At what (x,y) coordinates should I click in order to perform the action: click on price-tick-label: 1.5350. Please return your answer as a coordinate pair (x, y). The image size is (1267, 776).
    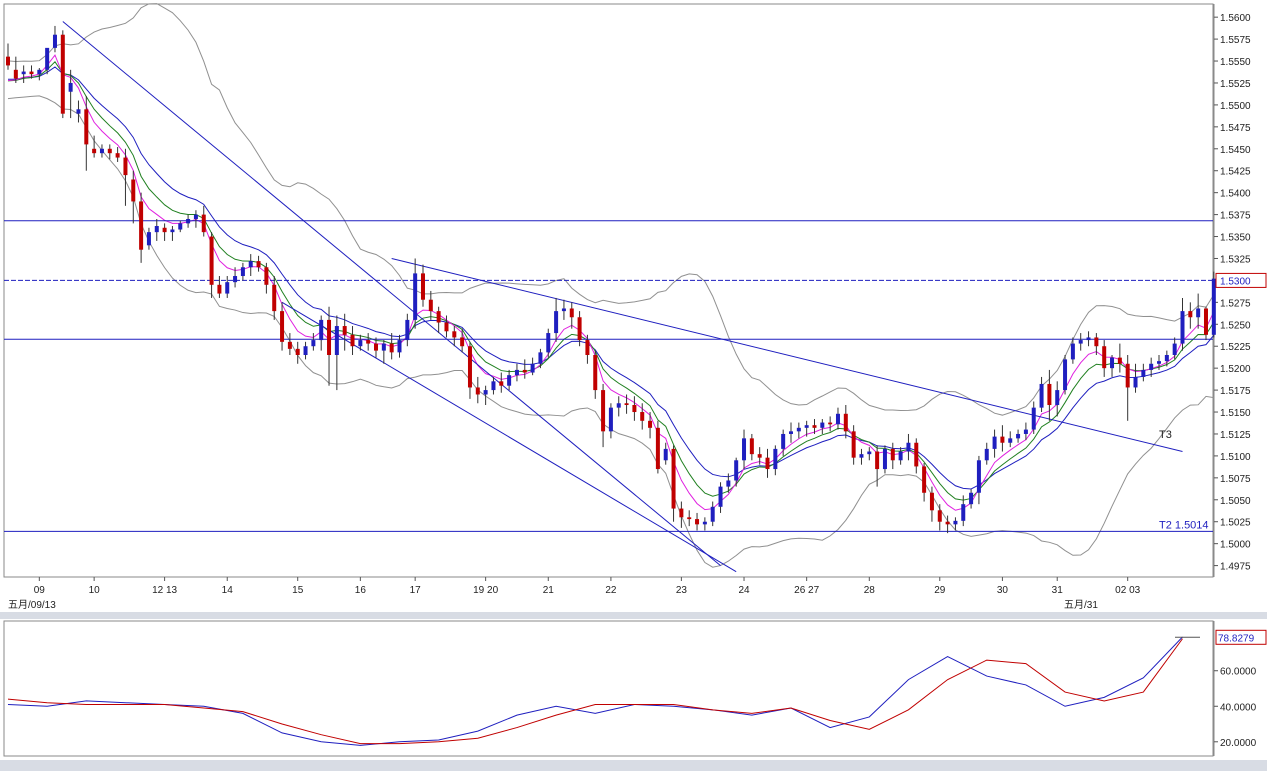
    Looking at the image, I should click on (1235, 238).